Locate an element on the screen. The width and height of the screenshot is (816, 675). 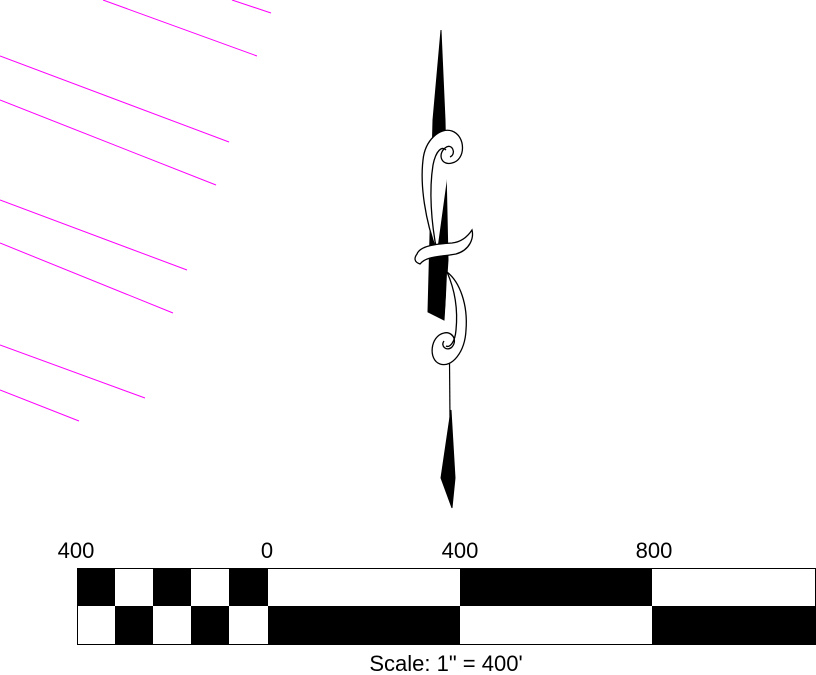
north-arrow-lower-scroll is located at coordinates (449, 318).